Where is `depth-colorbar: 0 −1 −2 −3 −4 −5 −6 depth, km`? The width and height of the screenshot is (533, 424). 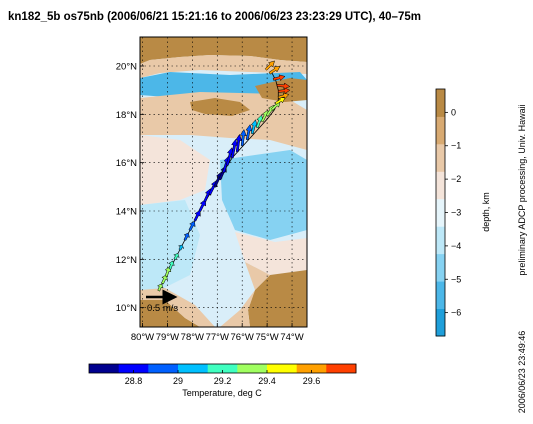 depth-colorbar: 0 −1 −2 −3 −4 −5 −6 depth, km is located at coordinates (463, 212).